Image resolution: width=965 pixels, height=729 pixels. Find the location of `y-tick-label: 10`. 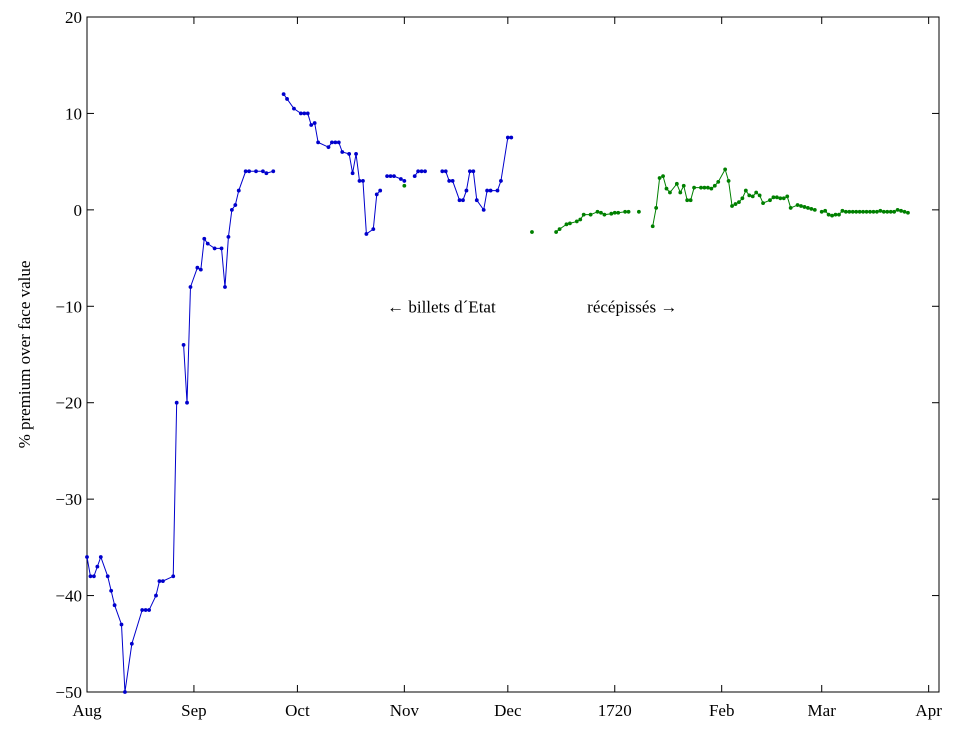

y-tick-label: 10 is located at coordinates (73, 113).